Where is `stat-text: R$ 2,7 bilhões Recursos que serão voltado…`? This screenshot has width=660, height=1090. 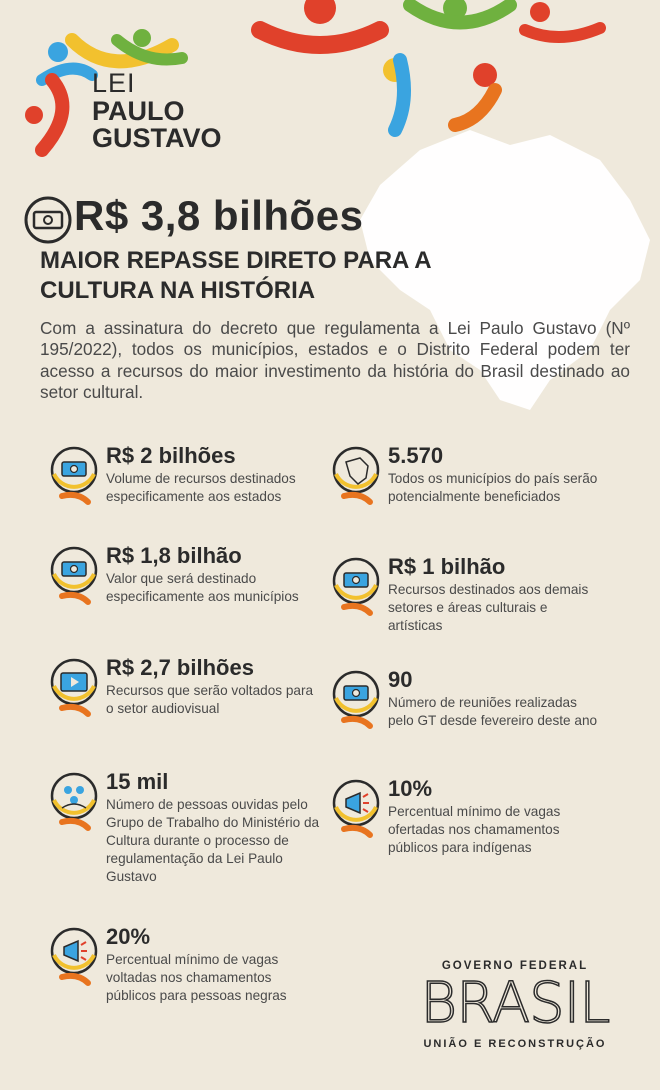 stat-text: R$ 2,7 bilhões Recursos que serão voltado… is located at coordinates (213, 686).